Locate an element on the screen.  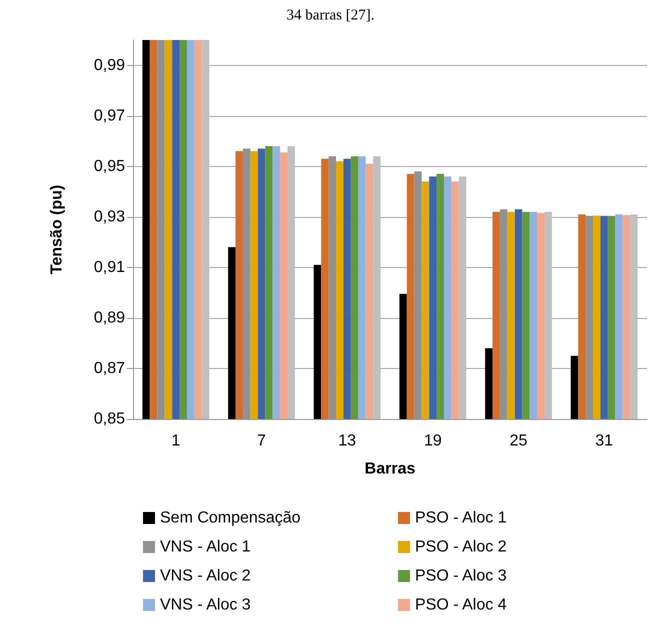
text: 34 barras [27]. is located at coordinates (330, 16).